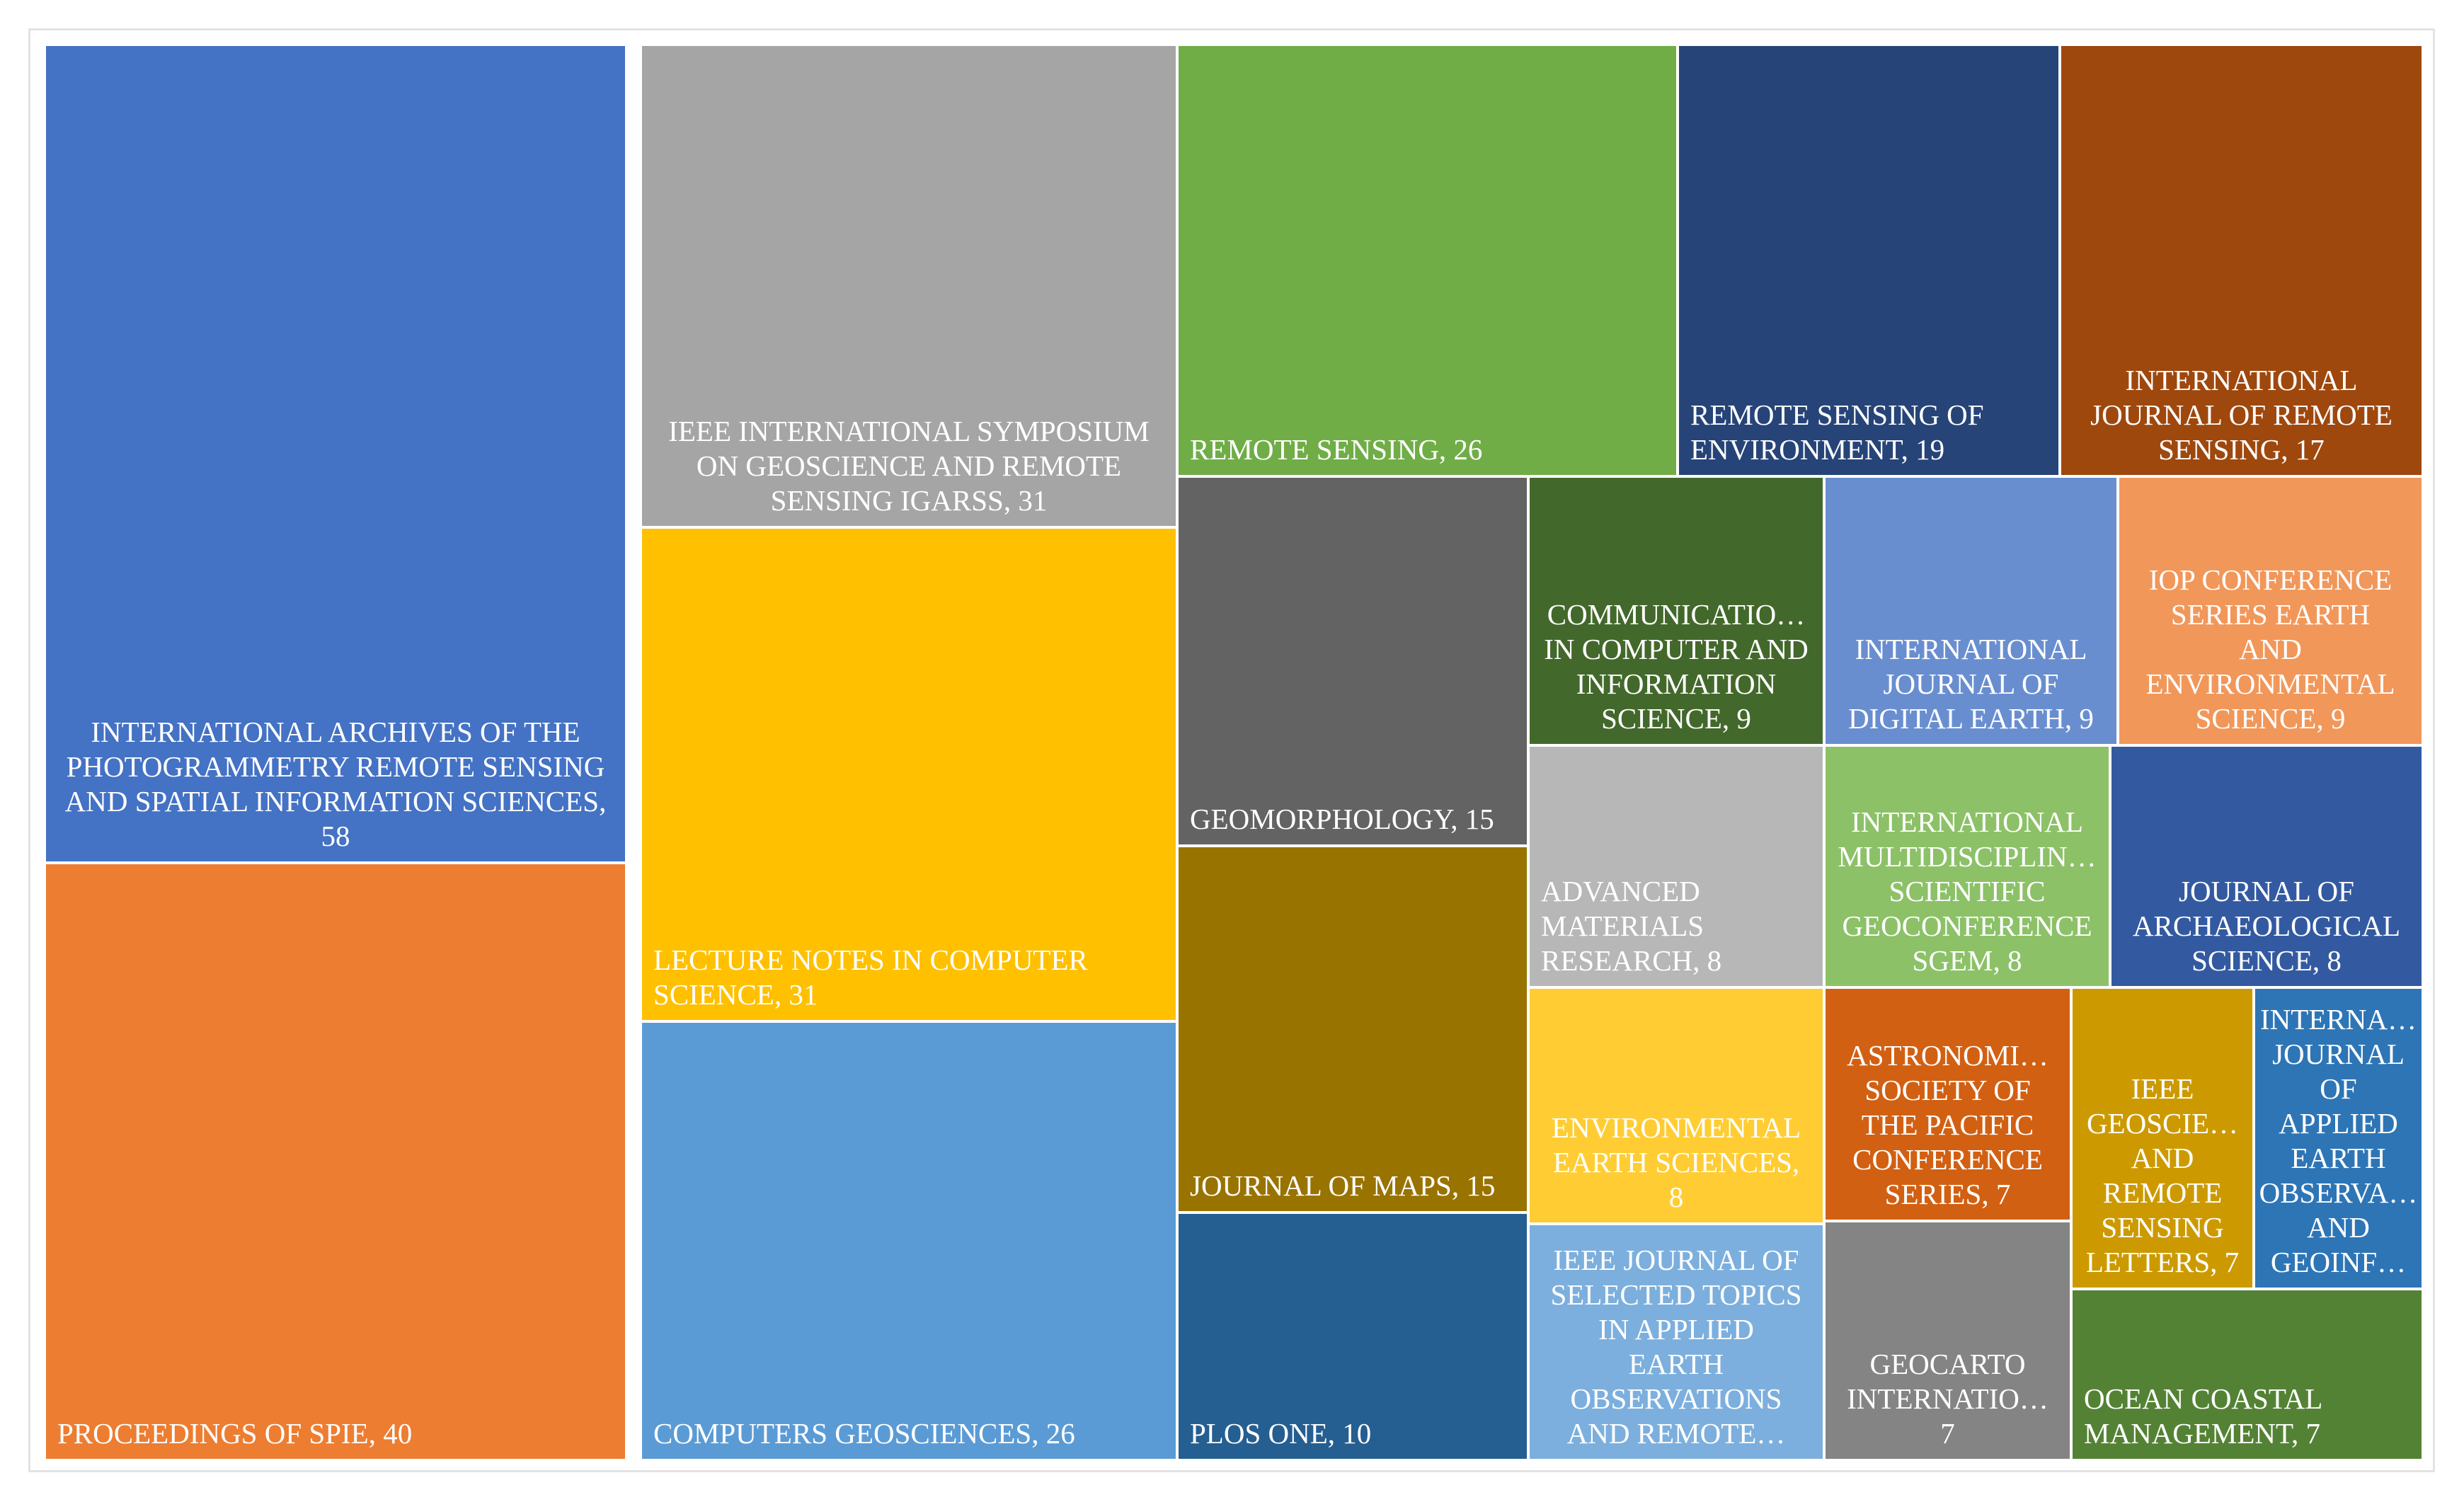 The width and height of the screenshot is (2464, 1502). Describe the element at coordinates (1947, 1159) in the screenshot. I see `tile-label: CONFERENCE` at that location.